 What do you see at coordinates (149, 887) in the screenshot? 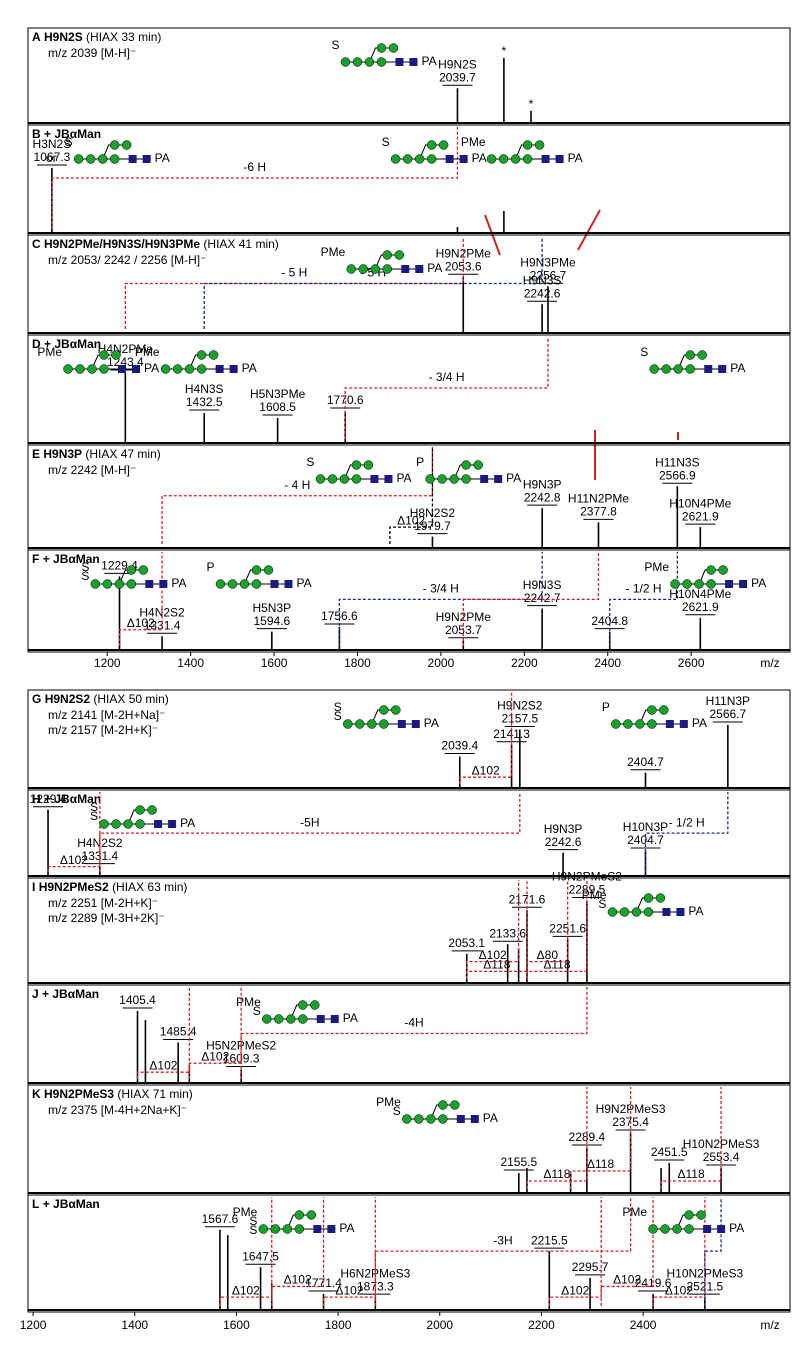
I see `panel-extra: (HIAX 63 min)` at bounding box center [149, 887].